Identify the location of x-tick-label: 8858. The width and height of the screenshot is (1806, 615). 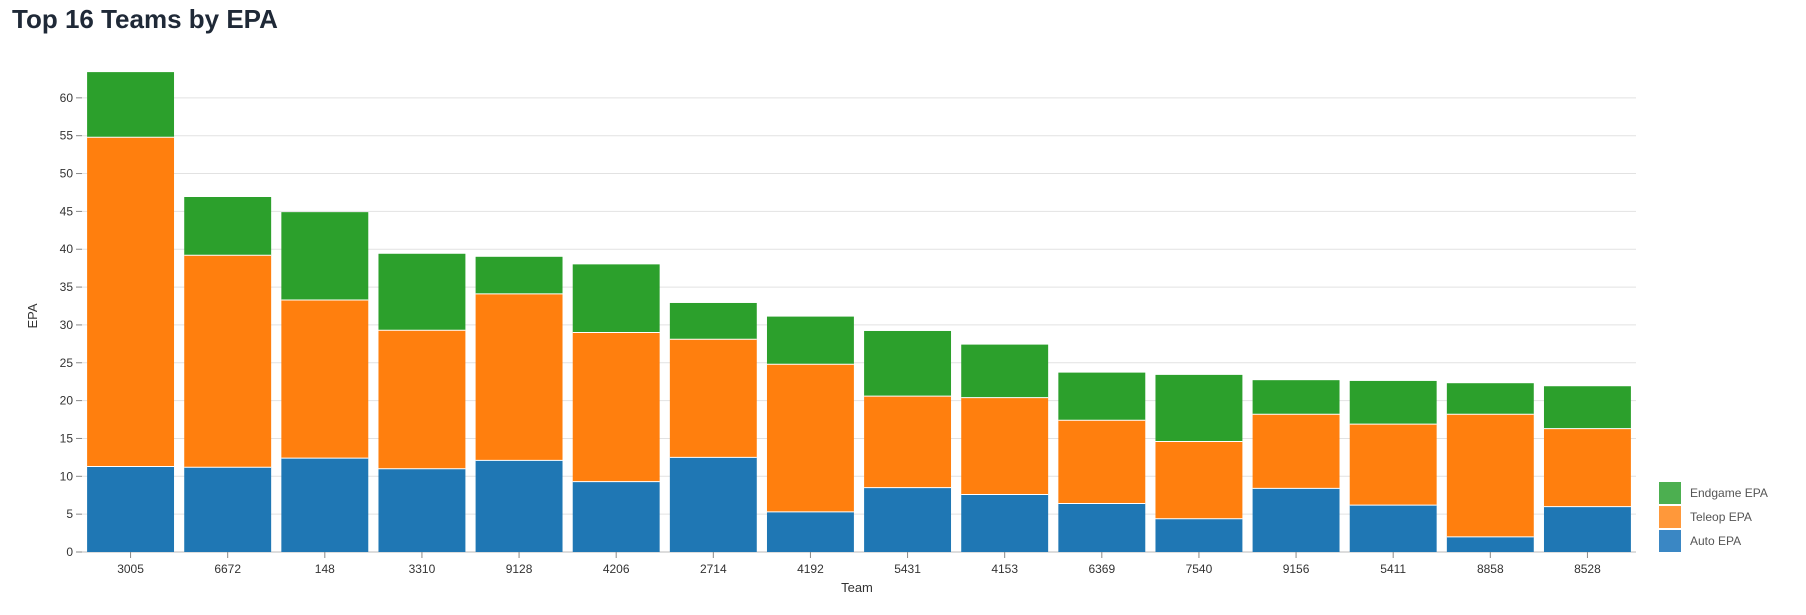
(1490, 569).